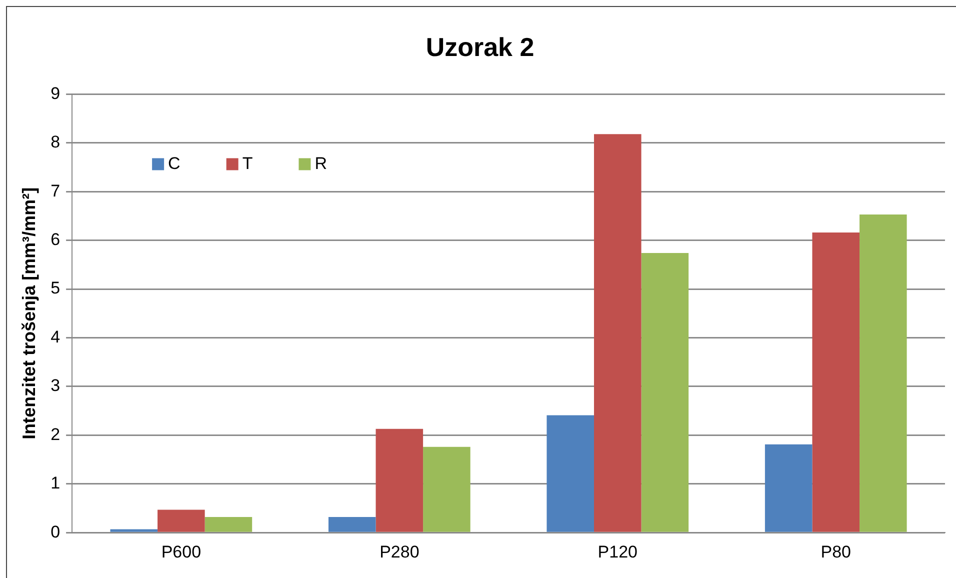 This screenshot has width=956, height=578. What do you see at coordinates (55, 434) in the screenshot?
I see `y-tick-label: 2` at bounding box center [55, 434].